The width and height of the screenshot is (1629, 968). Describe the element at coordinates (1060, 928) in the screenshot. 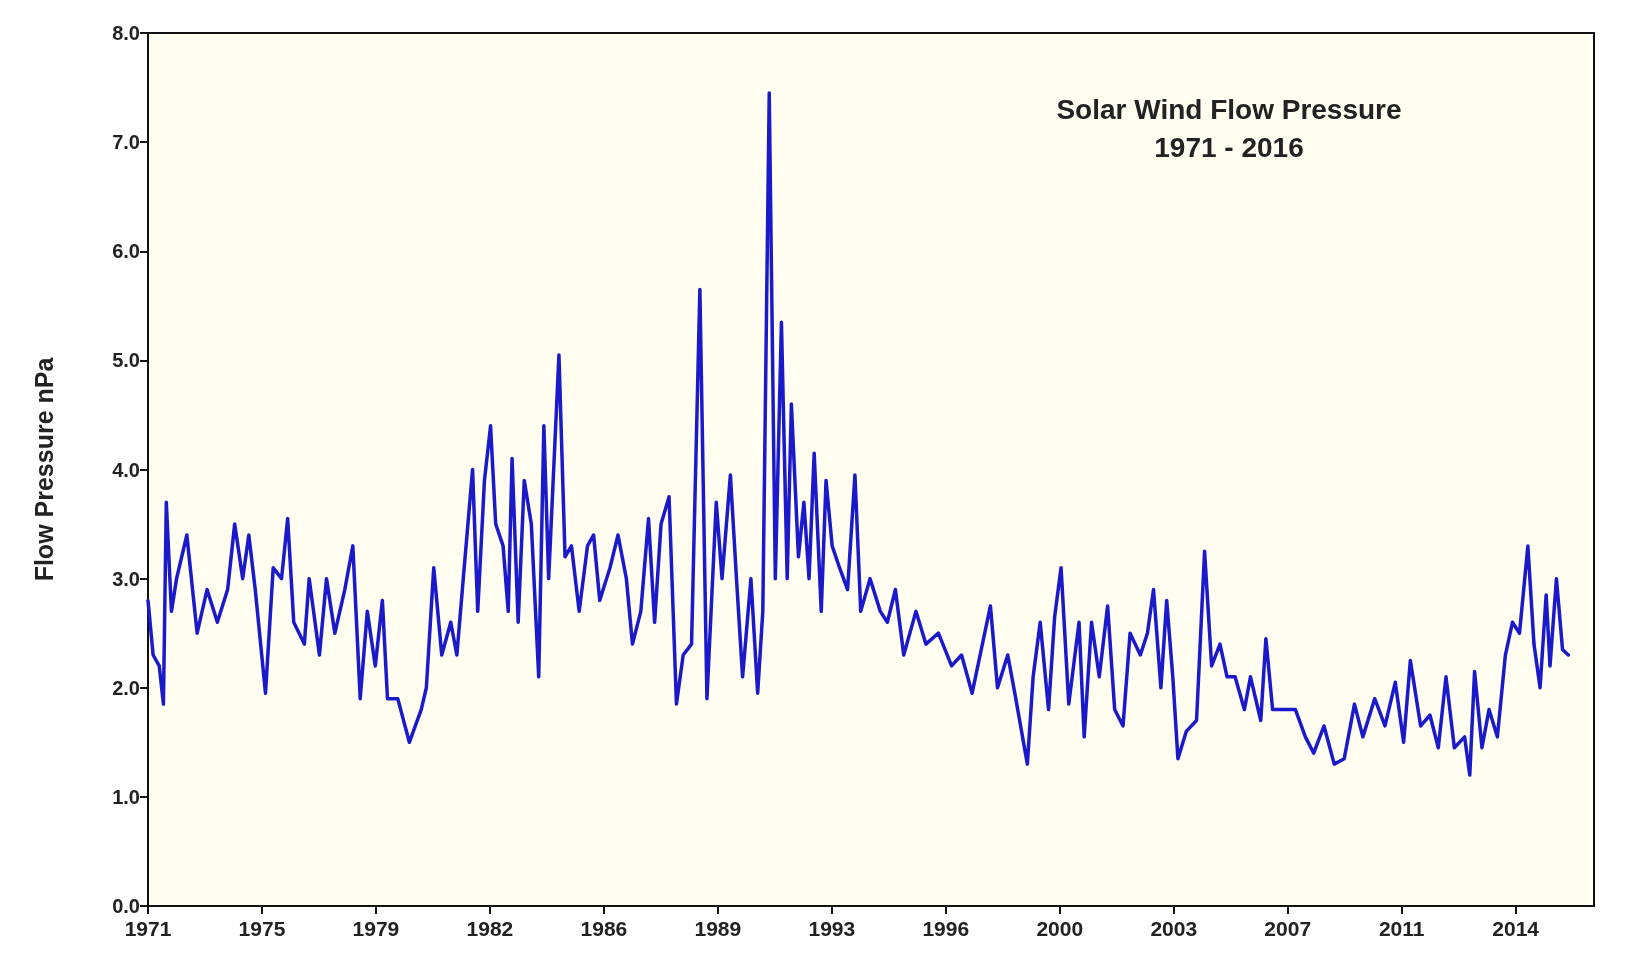

I see `x-tick-label: 2000` at that location.